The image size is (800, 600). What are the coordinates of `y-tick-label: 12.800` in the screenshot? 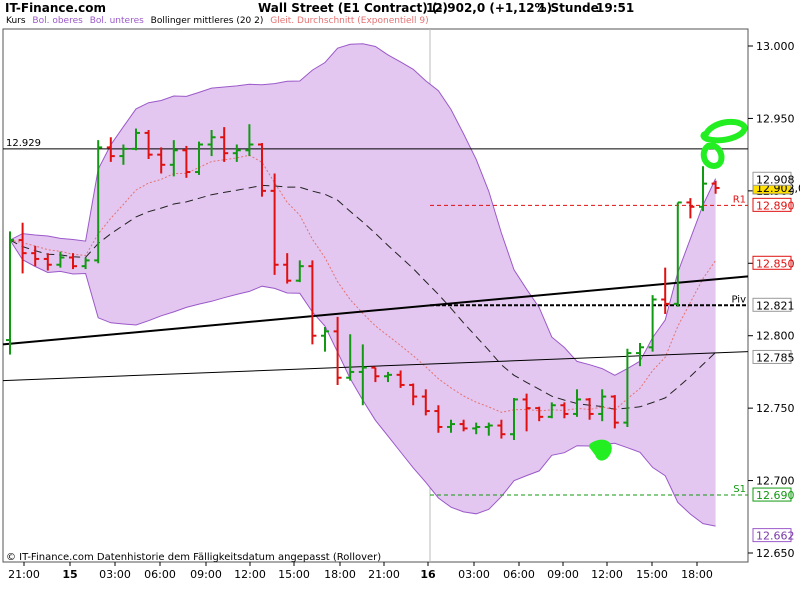 It's located at (775, 336).